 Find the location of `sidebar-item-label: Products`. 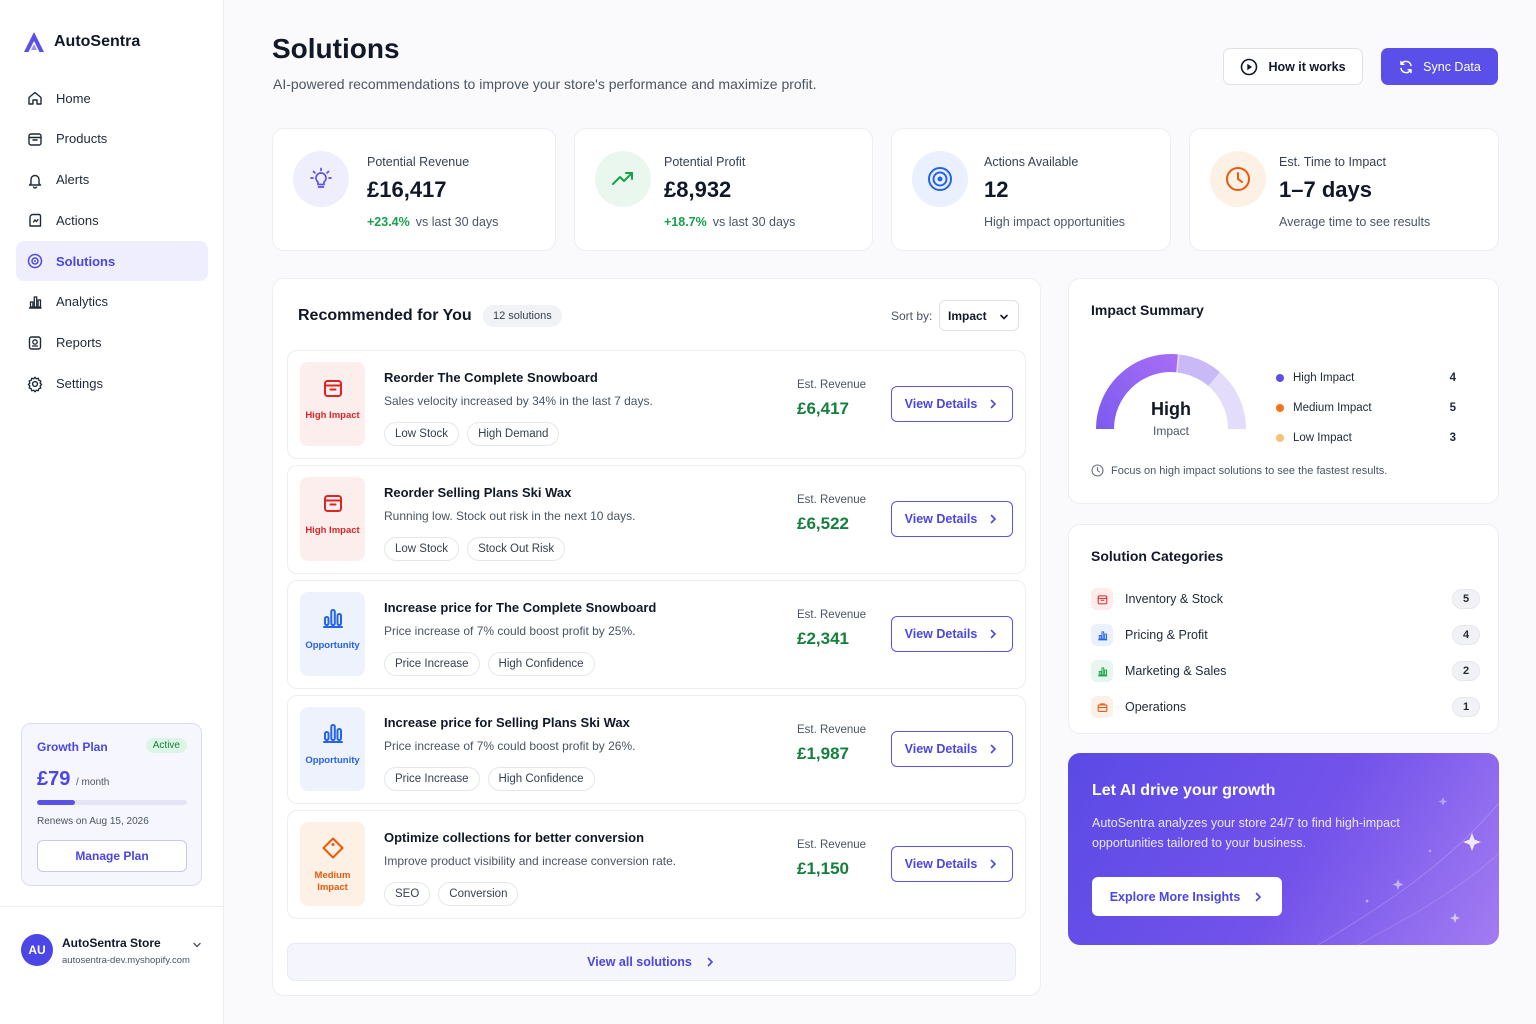

sidebar-item-label: Products is located at coordinates (82, 139).